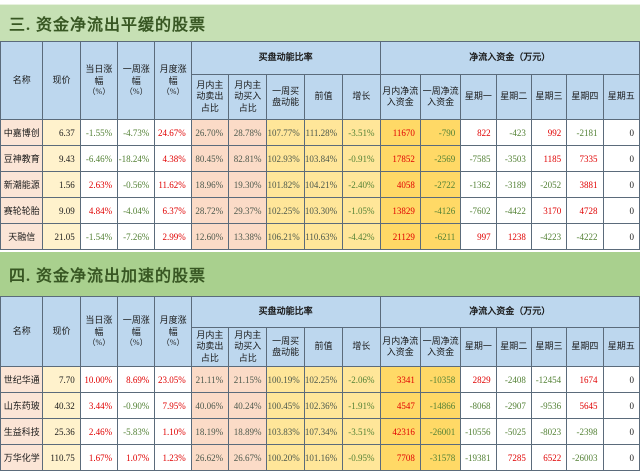  What do you see at coordinates (173, 158) in the screenshot?
I see `cell-month: 4.38%` at bounding box center [173, 158].